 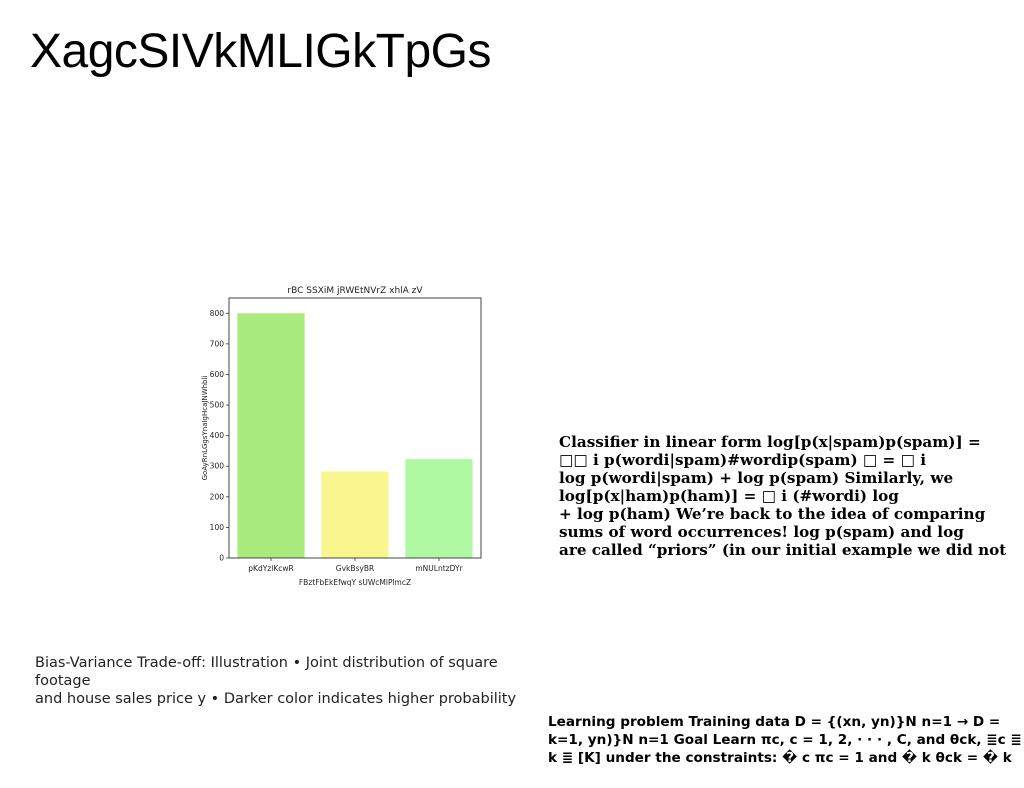 What do you see at coordinates (217, 405) in the screenshot?
I see `chart-y-tick-label: 500` at bounding box center [217, 405].